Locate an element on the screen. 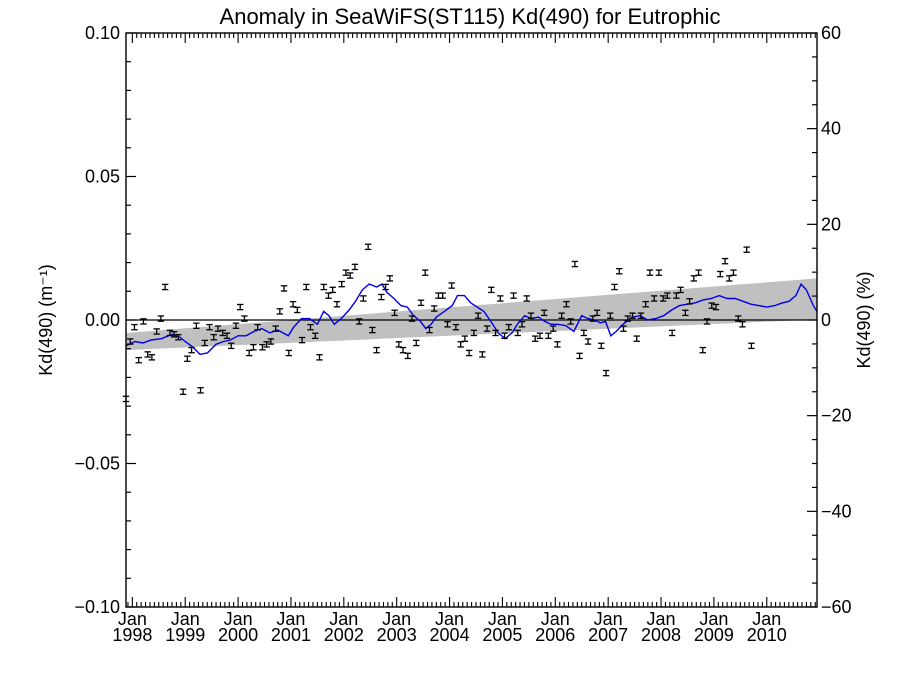 The image size is (900, 675). y-axis-label-right: Kd(490) (%) is located at coordinates (864, 319).